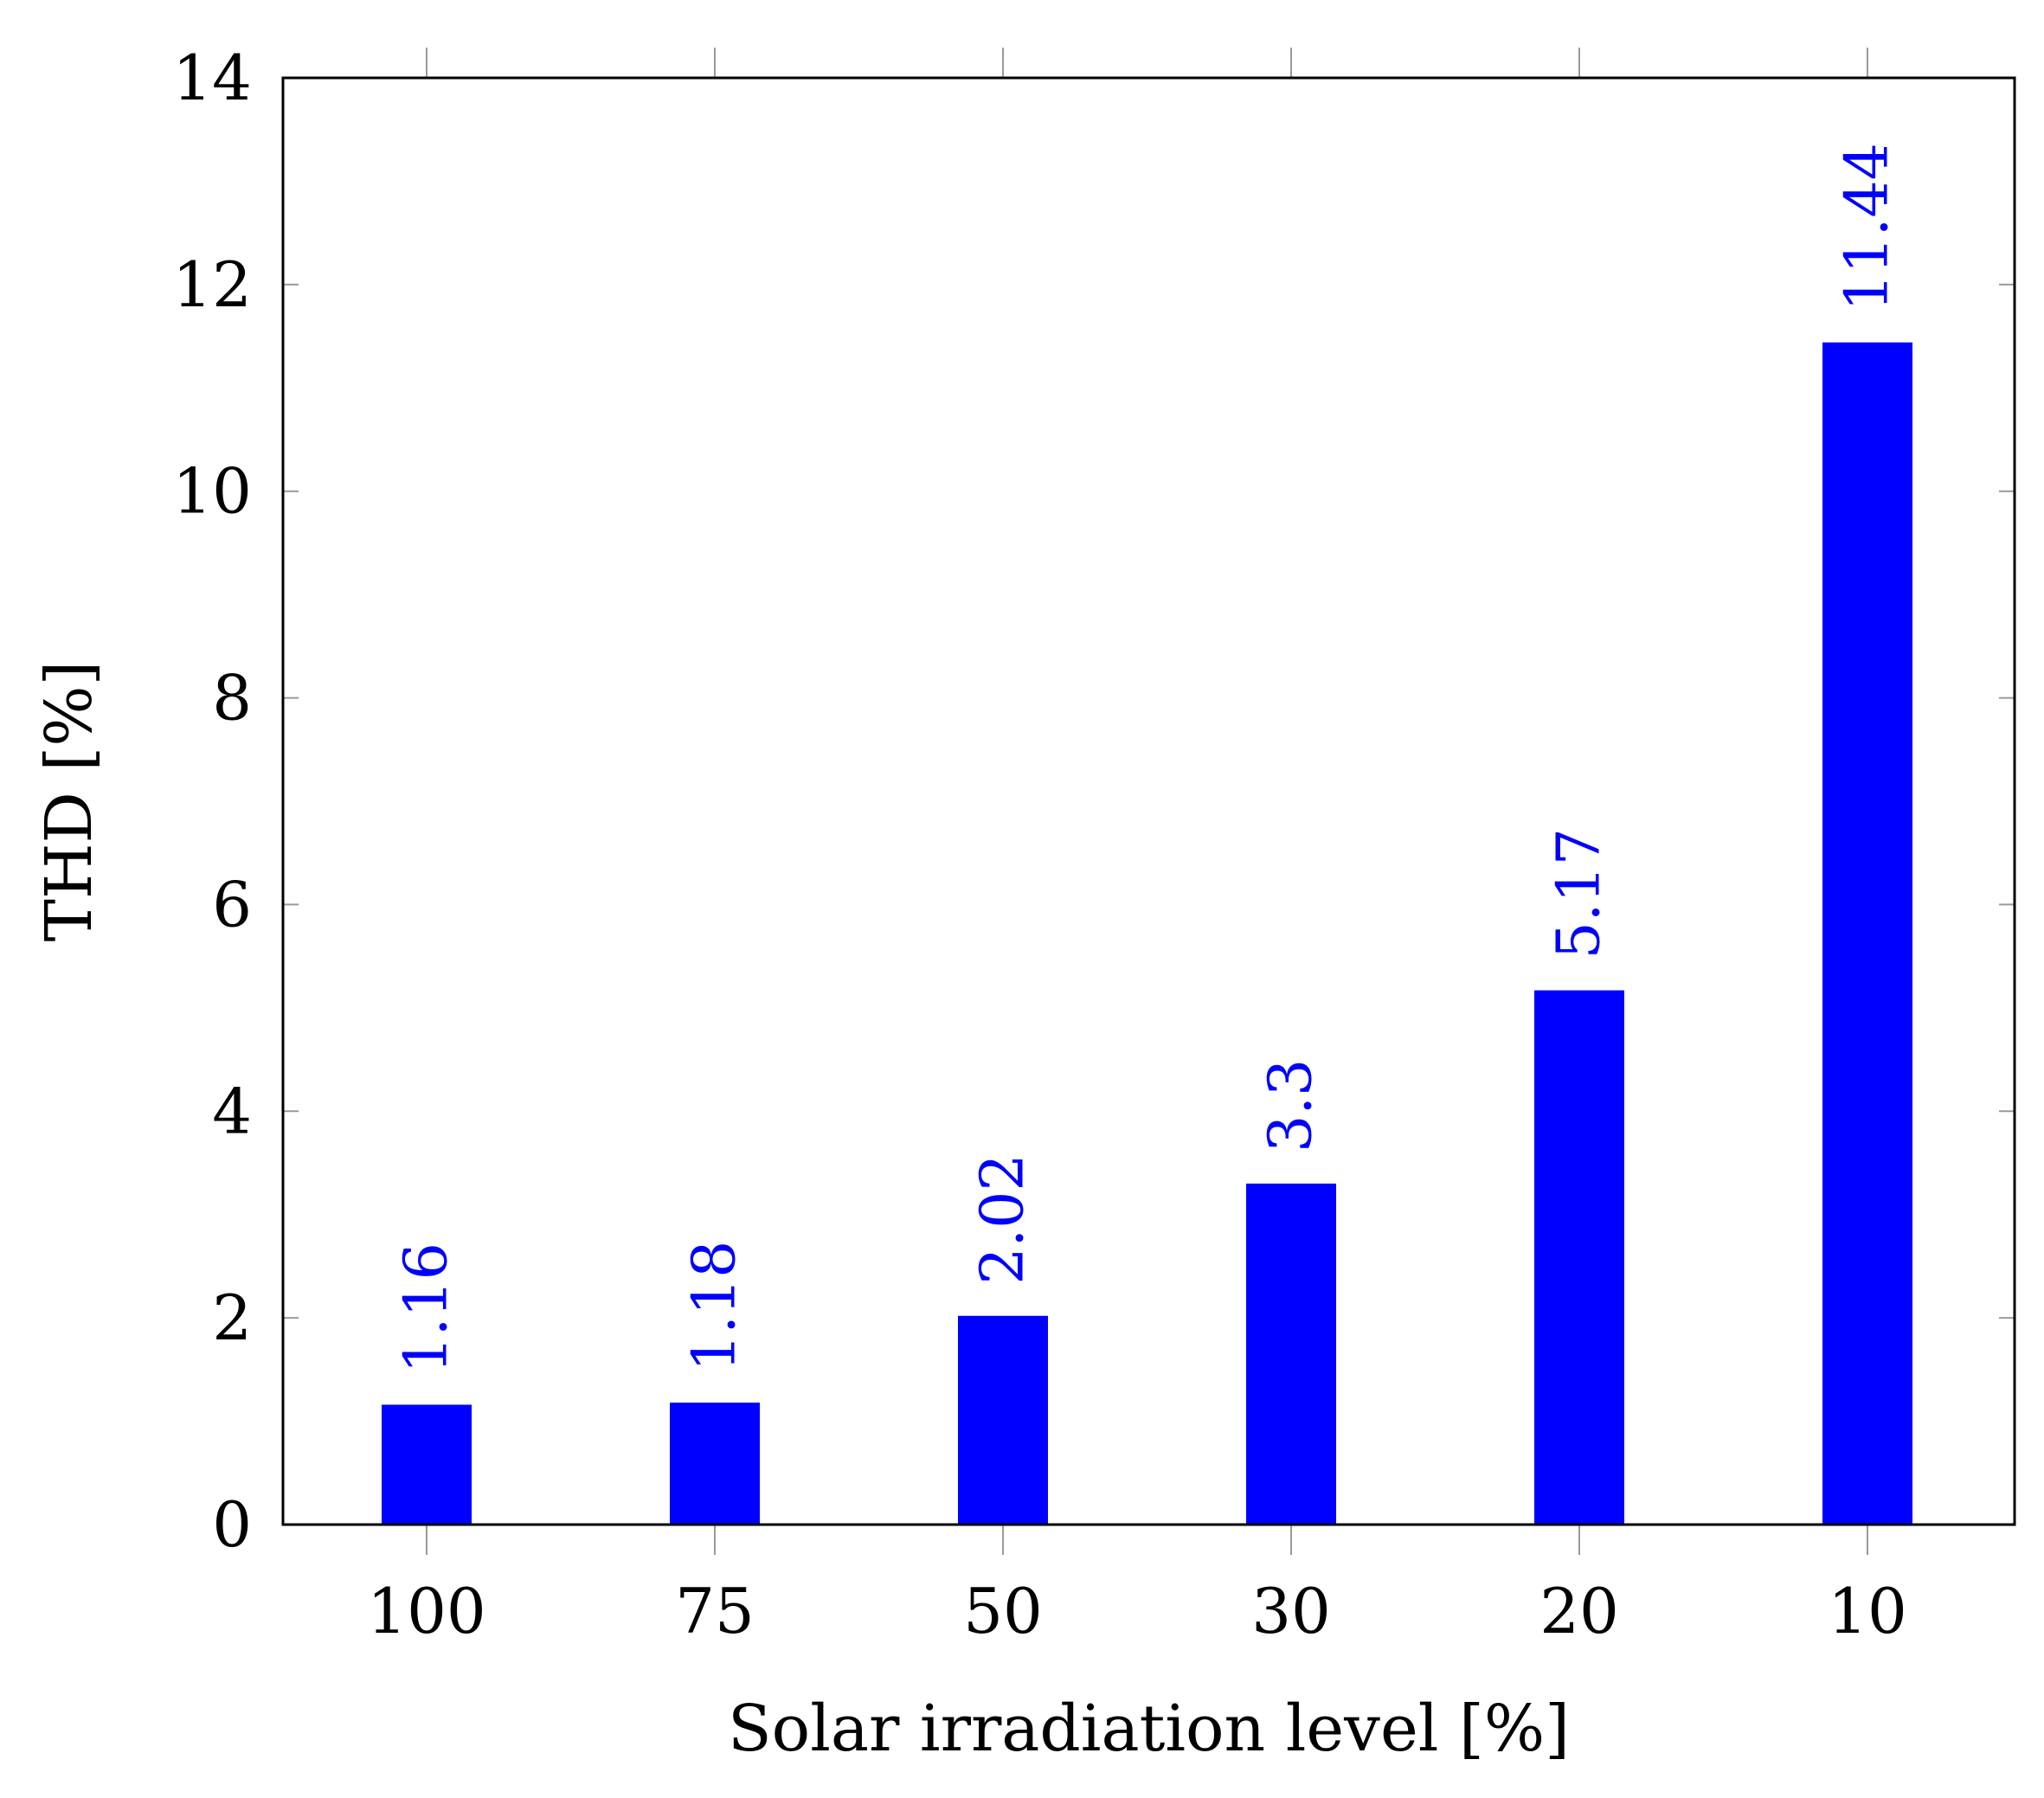 The image size is (2044, 1798). What do you see at coordinates (1003, 1611) in the screenshot?
I see `x-tick-label-50: 50` at bounding box center [1003, 1611].